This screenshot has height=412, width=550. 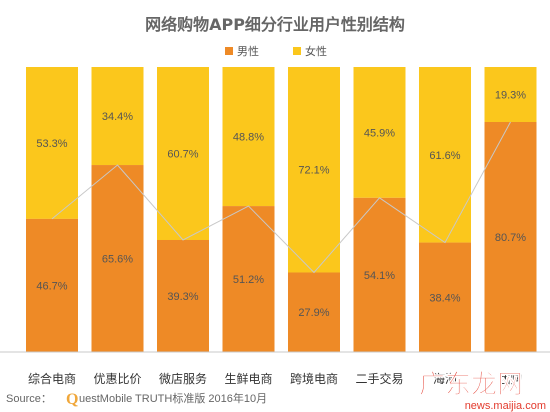 I want to click on value-label-female-5: 45.9%, so click(x=379, y=133).